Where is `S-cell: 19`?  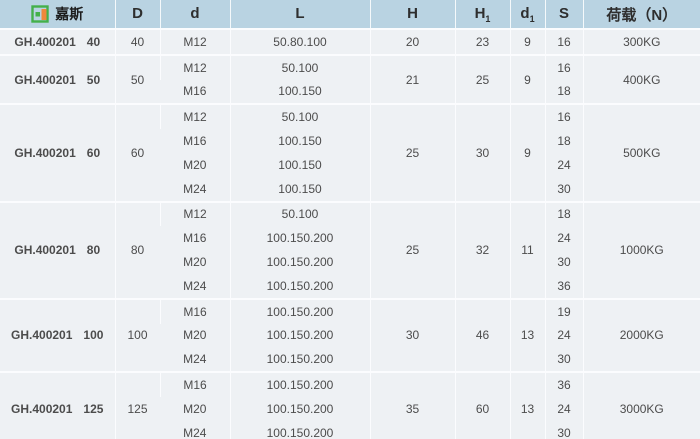
S-cell: 19 is located at coordinates (563, 310).